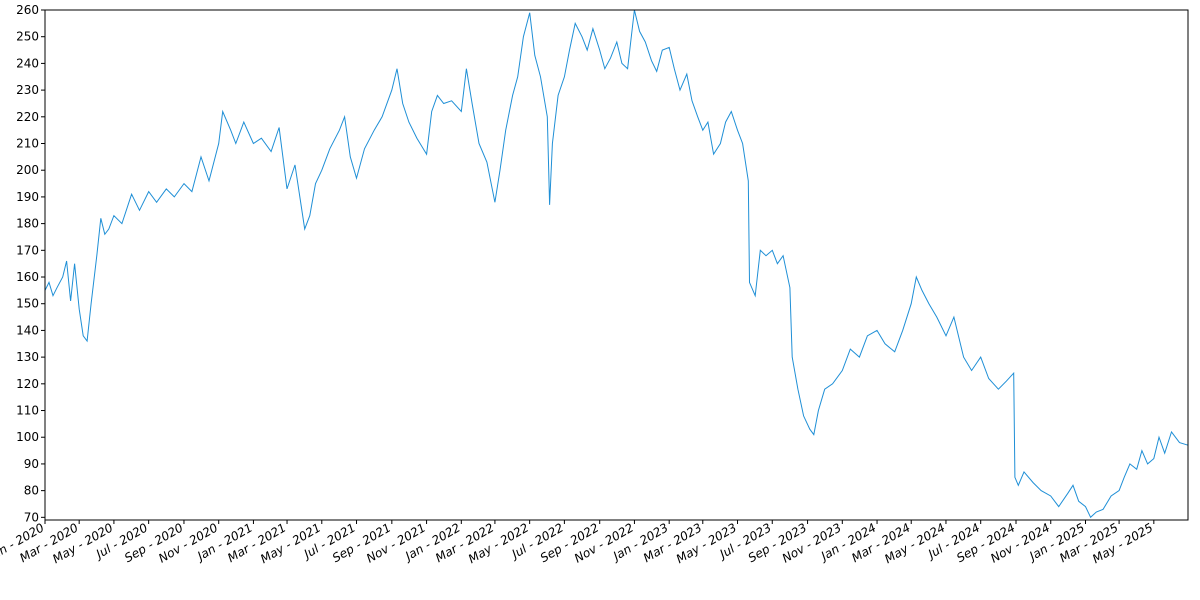  What do you see at coordinates (27, 411) in the screenshot?
I see `y-tick-label: 110` at bounding box center [27, 411].